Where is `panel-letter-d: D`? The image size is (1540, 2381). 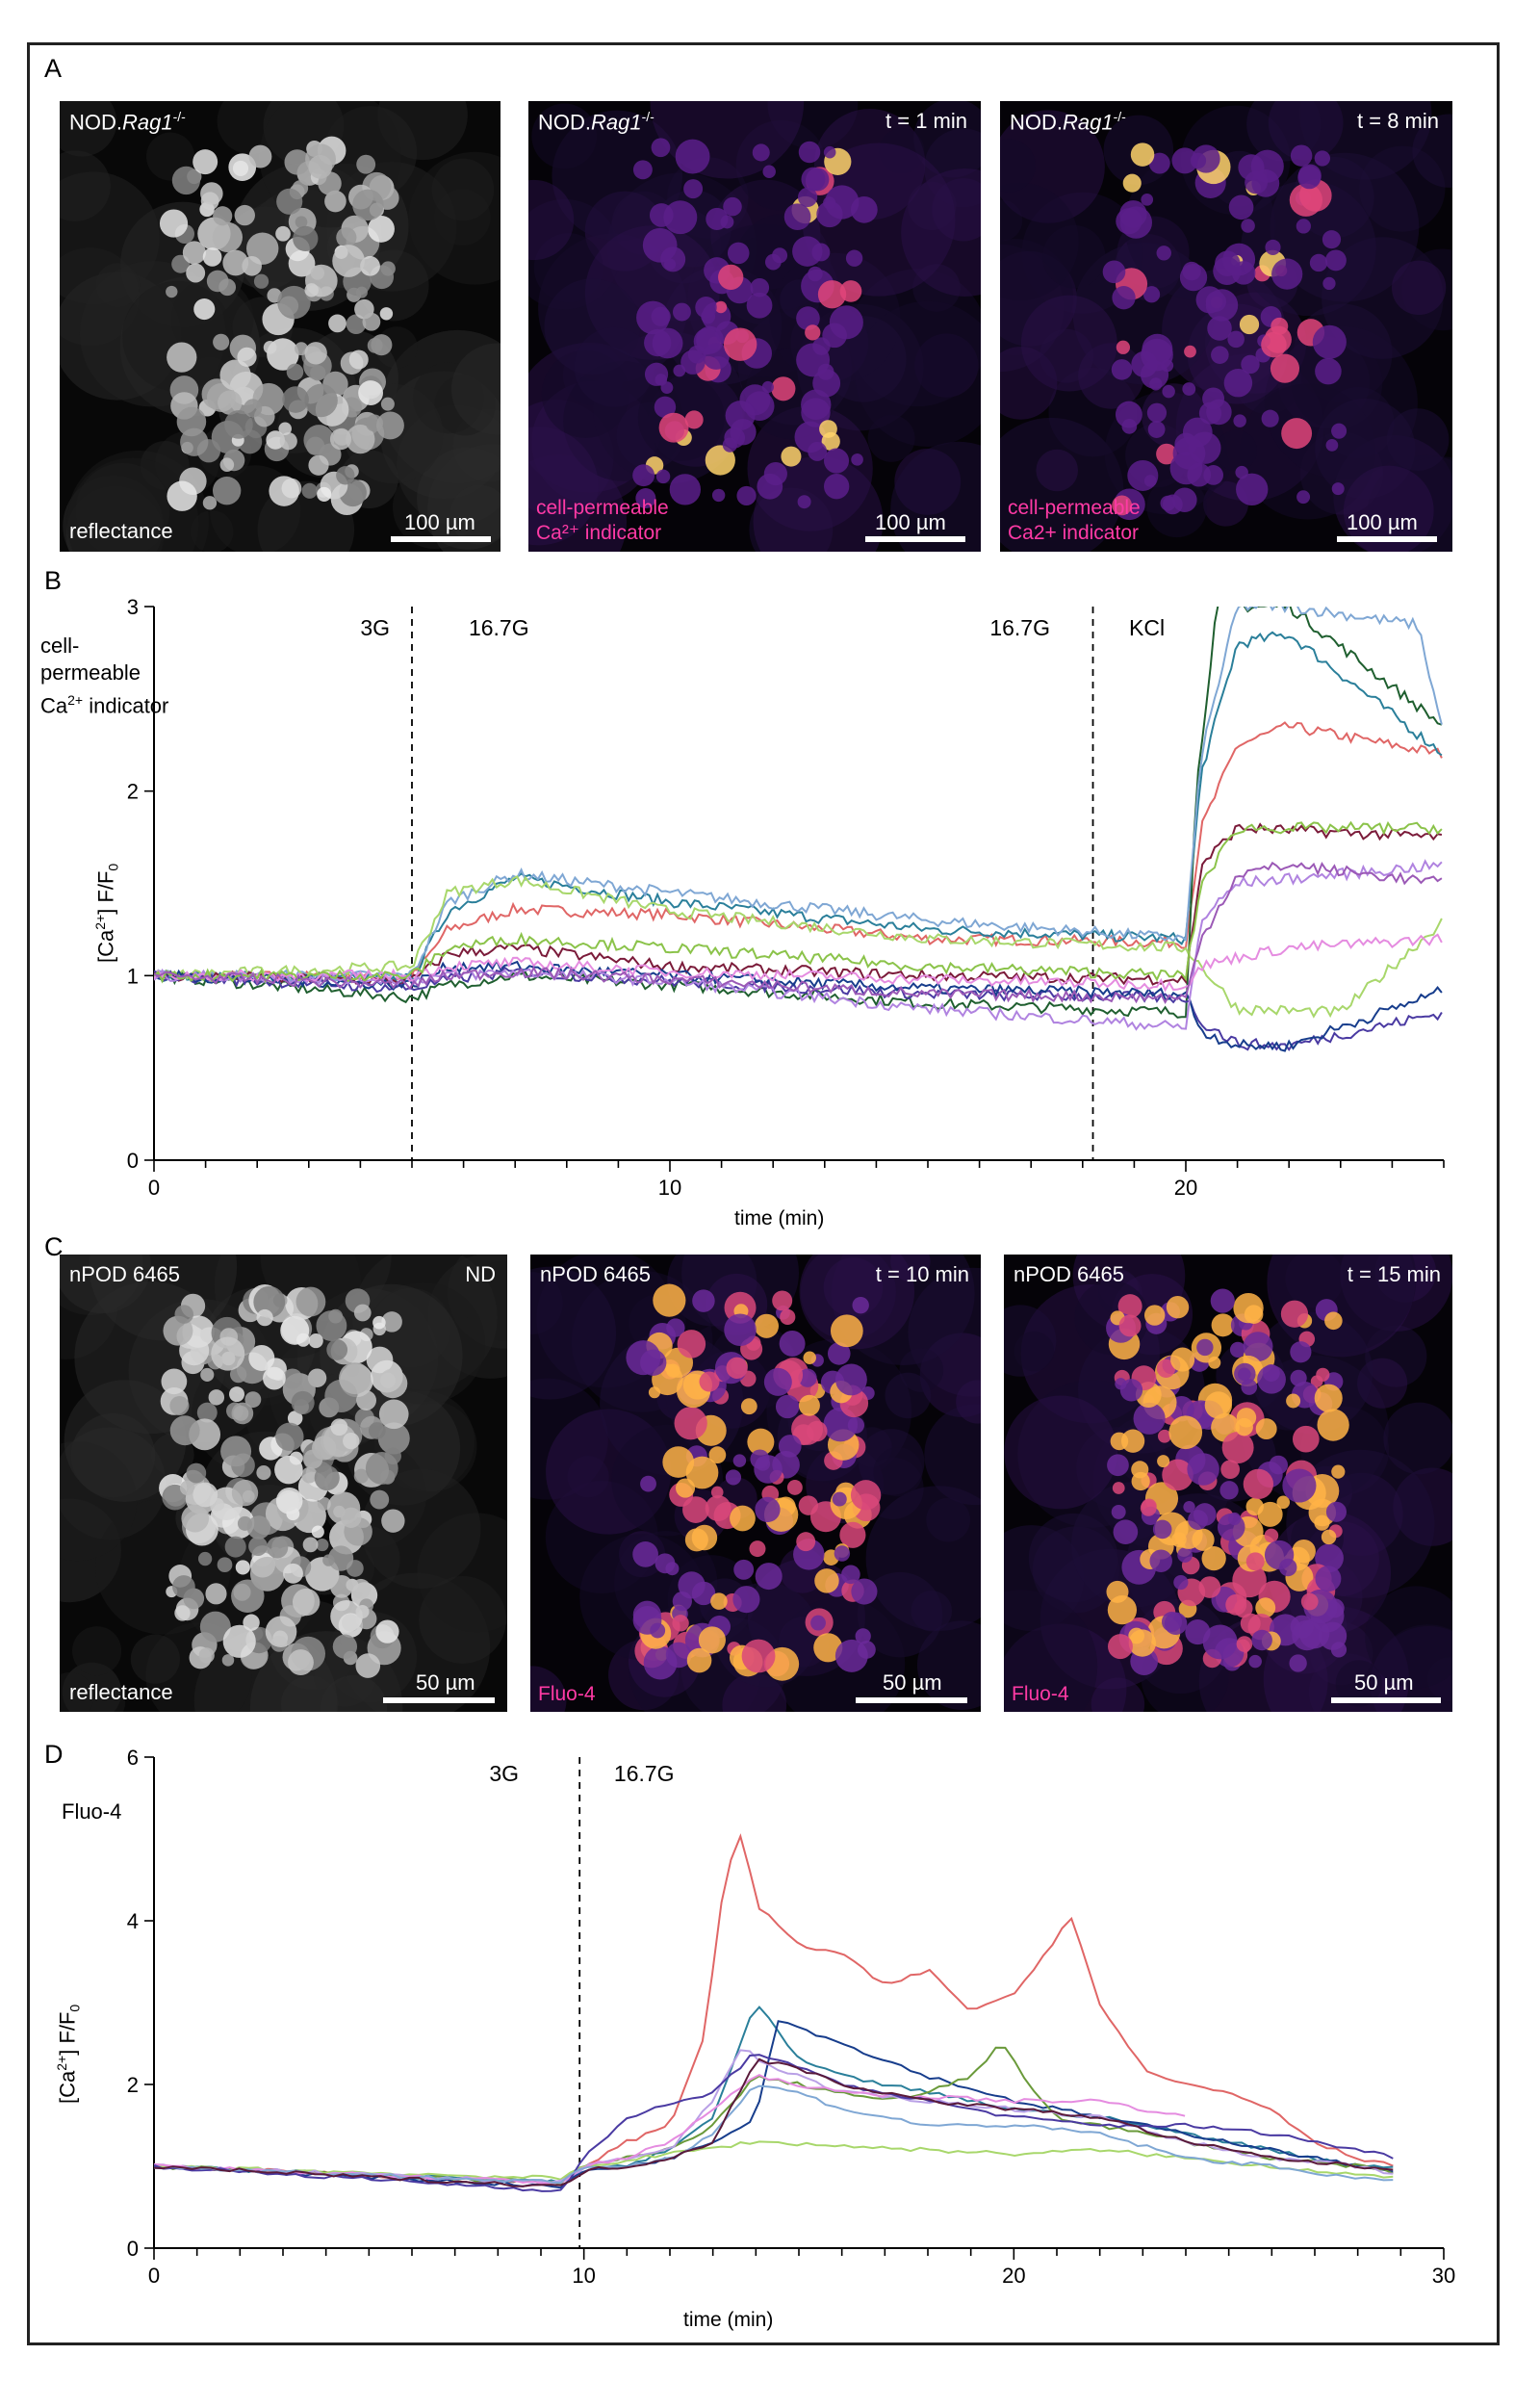 panel-letter-d: D is located at coordinates (54, 1754).